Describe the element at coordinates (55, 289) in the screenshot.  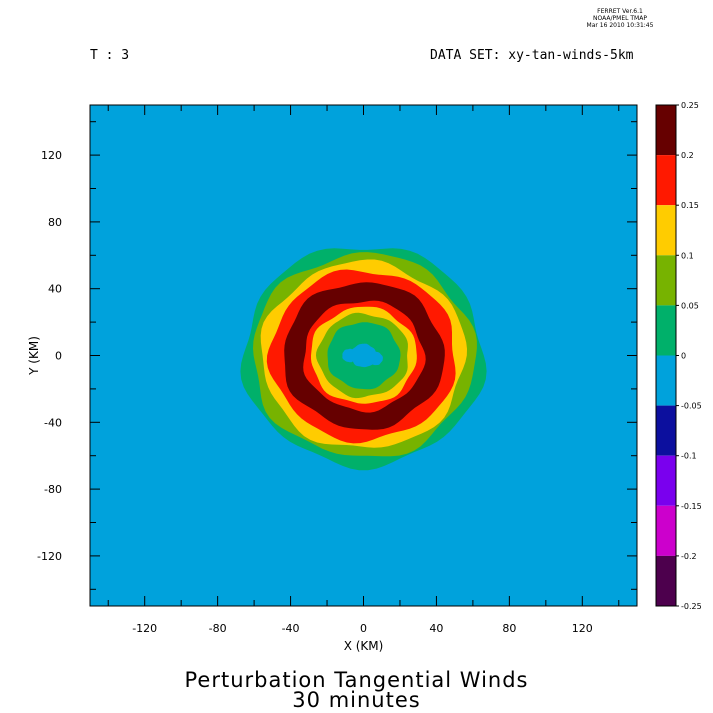
I see `y-tick-label: 40` at that location.